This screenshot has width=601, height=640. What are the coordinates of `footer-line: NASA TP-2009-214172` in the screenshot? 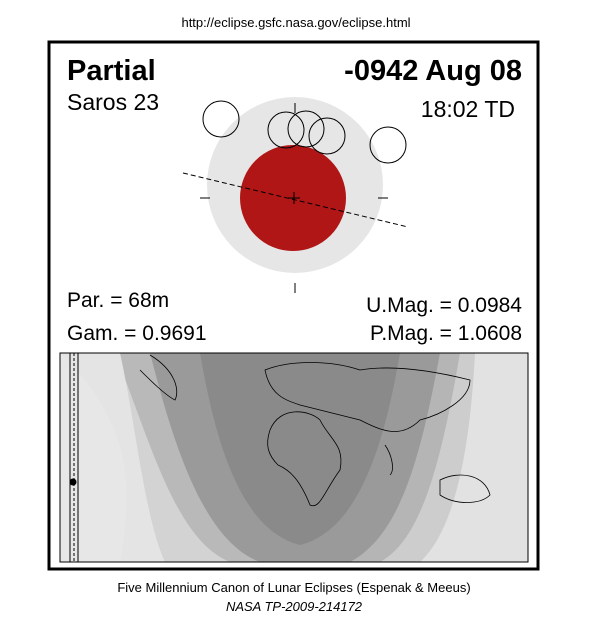 It's located at (294, 606).